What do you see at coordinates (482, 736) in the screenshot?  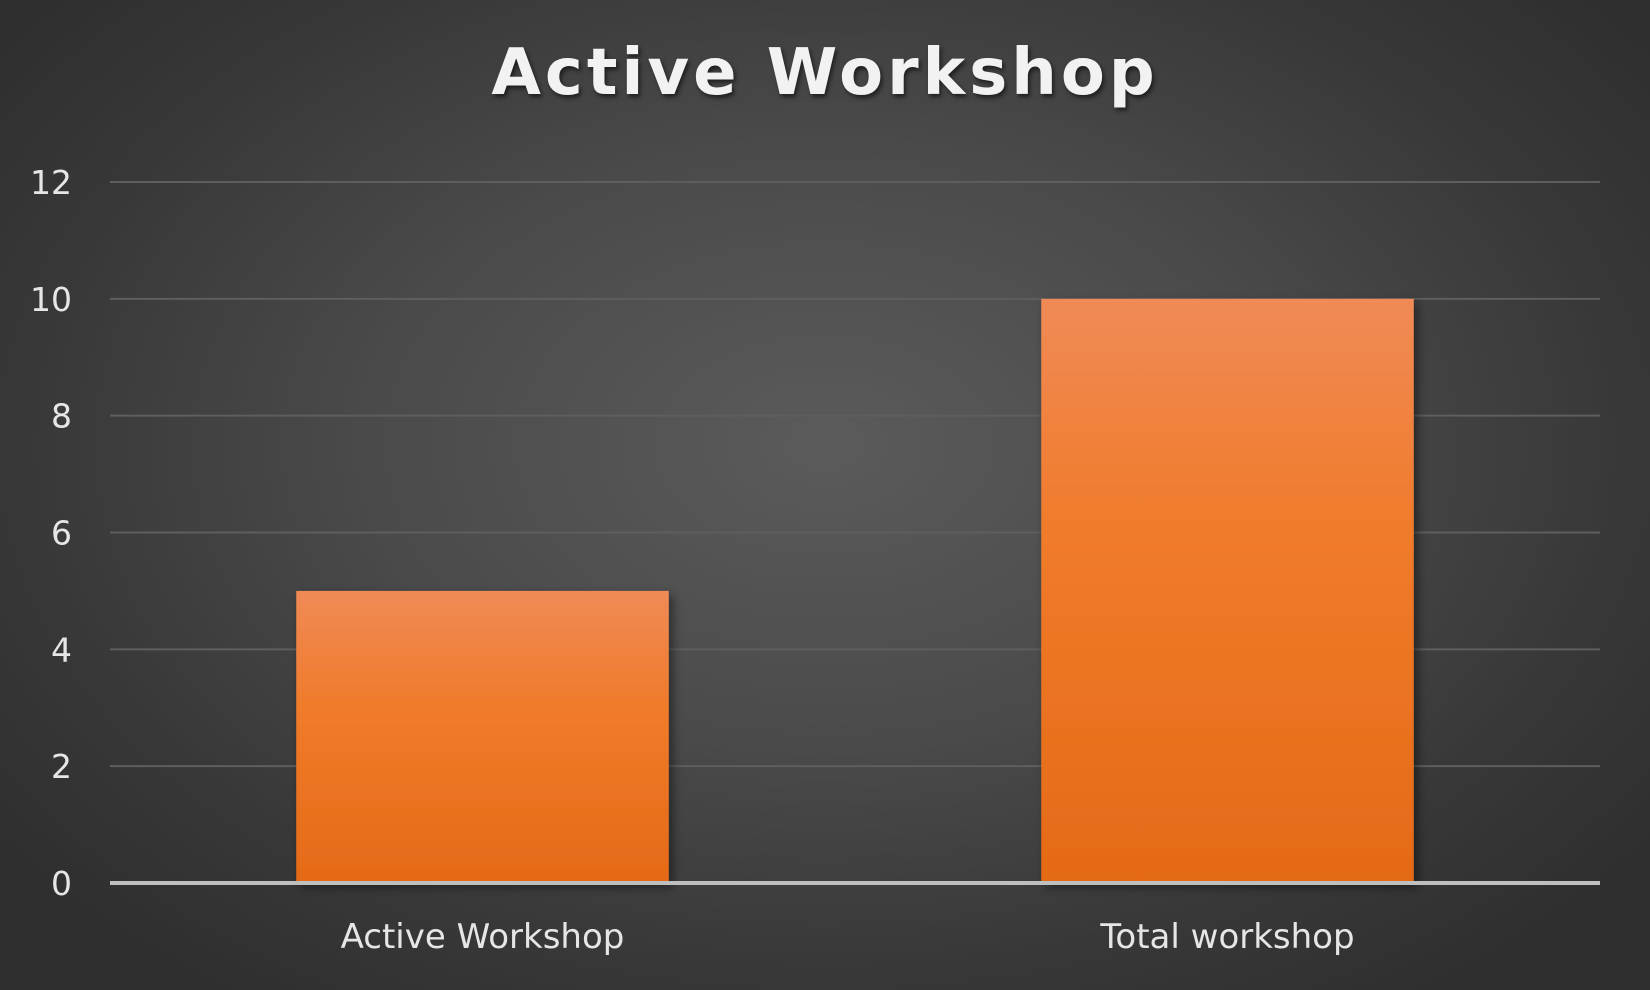 I see `bar-active-workshop` at bounding box center [482, 736].